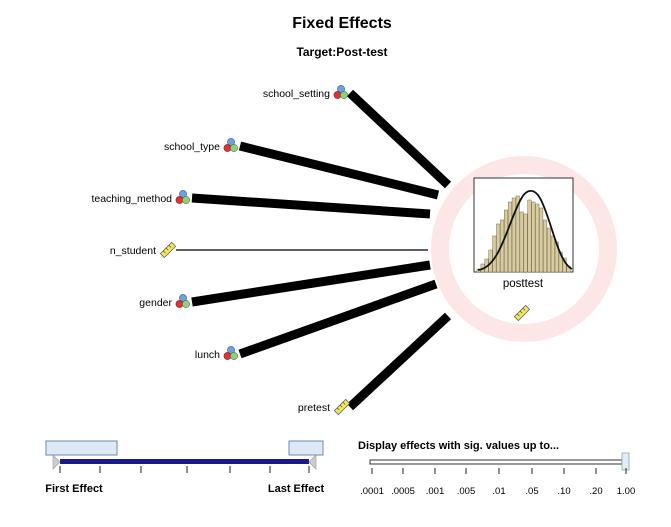  What do you see at coordinates (311, 206) in the screenshot?
I see `edge-teaching-method` at bounding box center [311, 206].